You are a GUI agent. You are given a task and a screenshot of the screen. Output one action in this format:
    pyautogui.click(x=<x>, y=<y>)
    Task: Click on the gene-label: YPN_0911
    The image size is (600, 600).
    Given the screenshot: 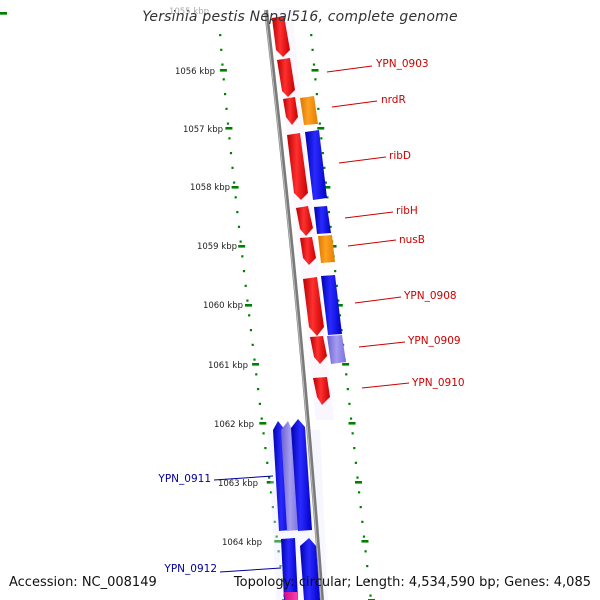 What is the action you would take?
    pyautogui.click(x=184, y=479)
    